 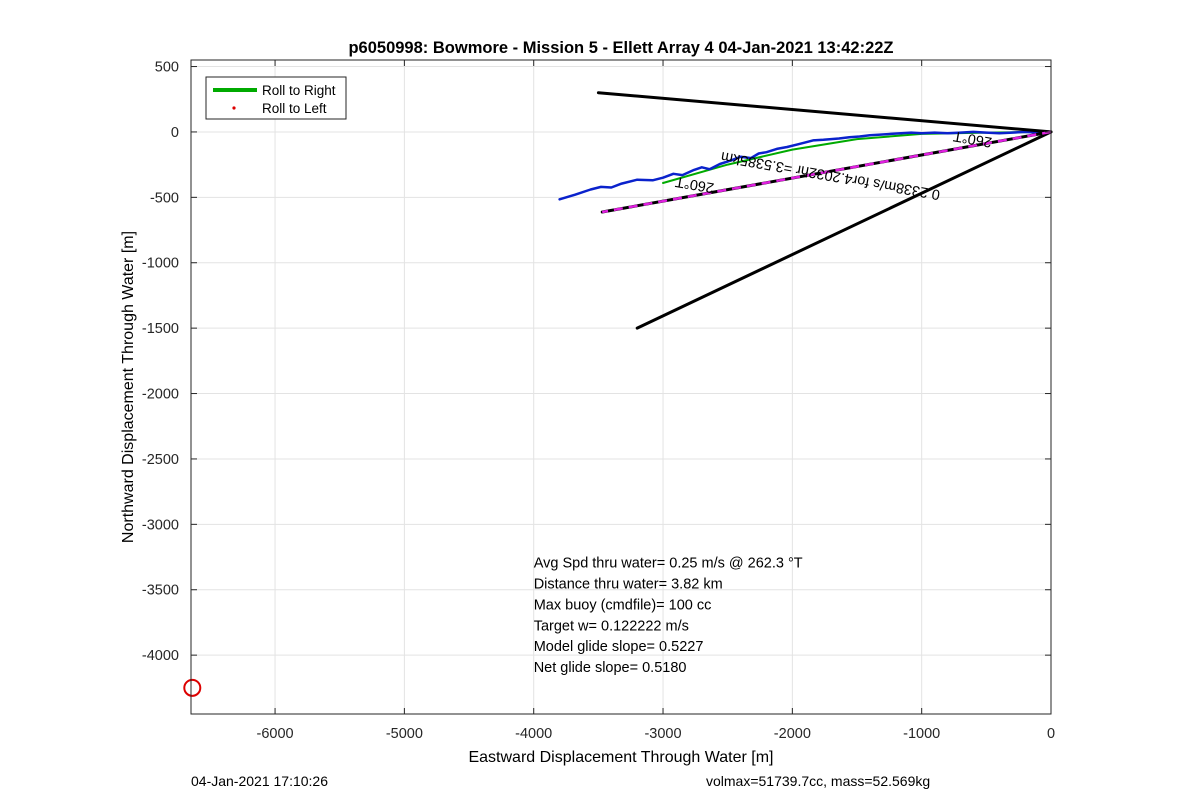 What do you see at coordinates (275, 734) in the screenshot?
I see `x-tick-label: -6000` at bounding box center [275, 734].